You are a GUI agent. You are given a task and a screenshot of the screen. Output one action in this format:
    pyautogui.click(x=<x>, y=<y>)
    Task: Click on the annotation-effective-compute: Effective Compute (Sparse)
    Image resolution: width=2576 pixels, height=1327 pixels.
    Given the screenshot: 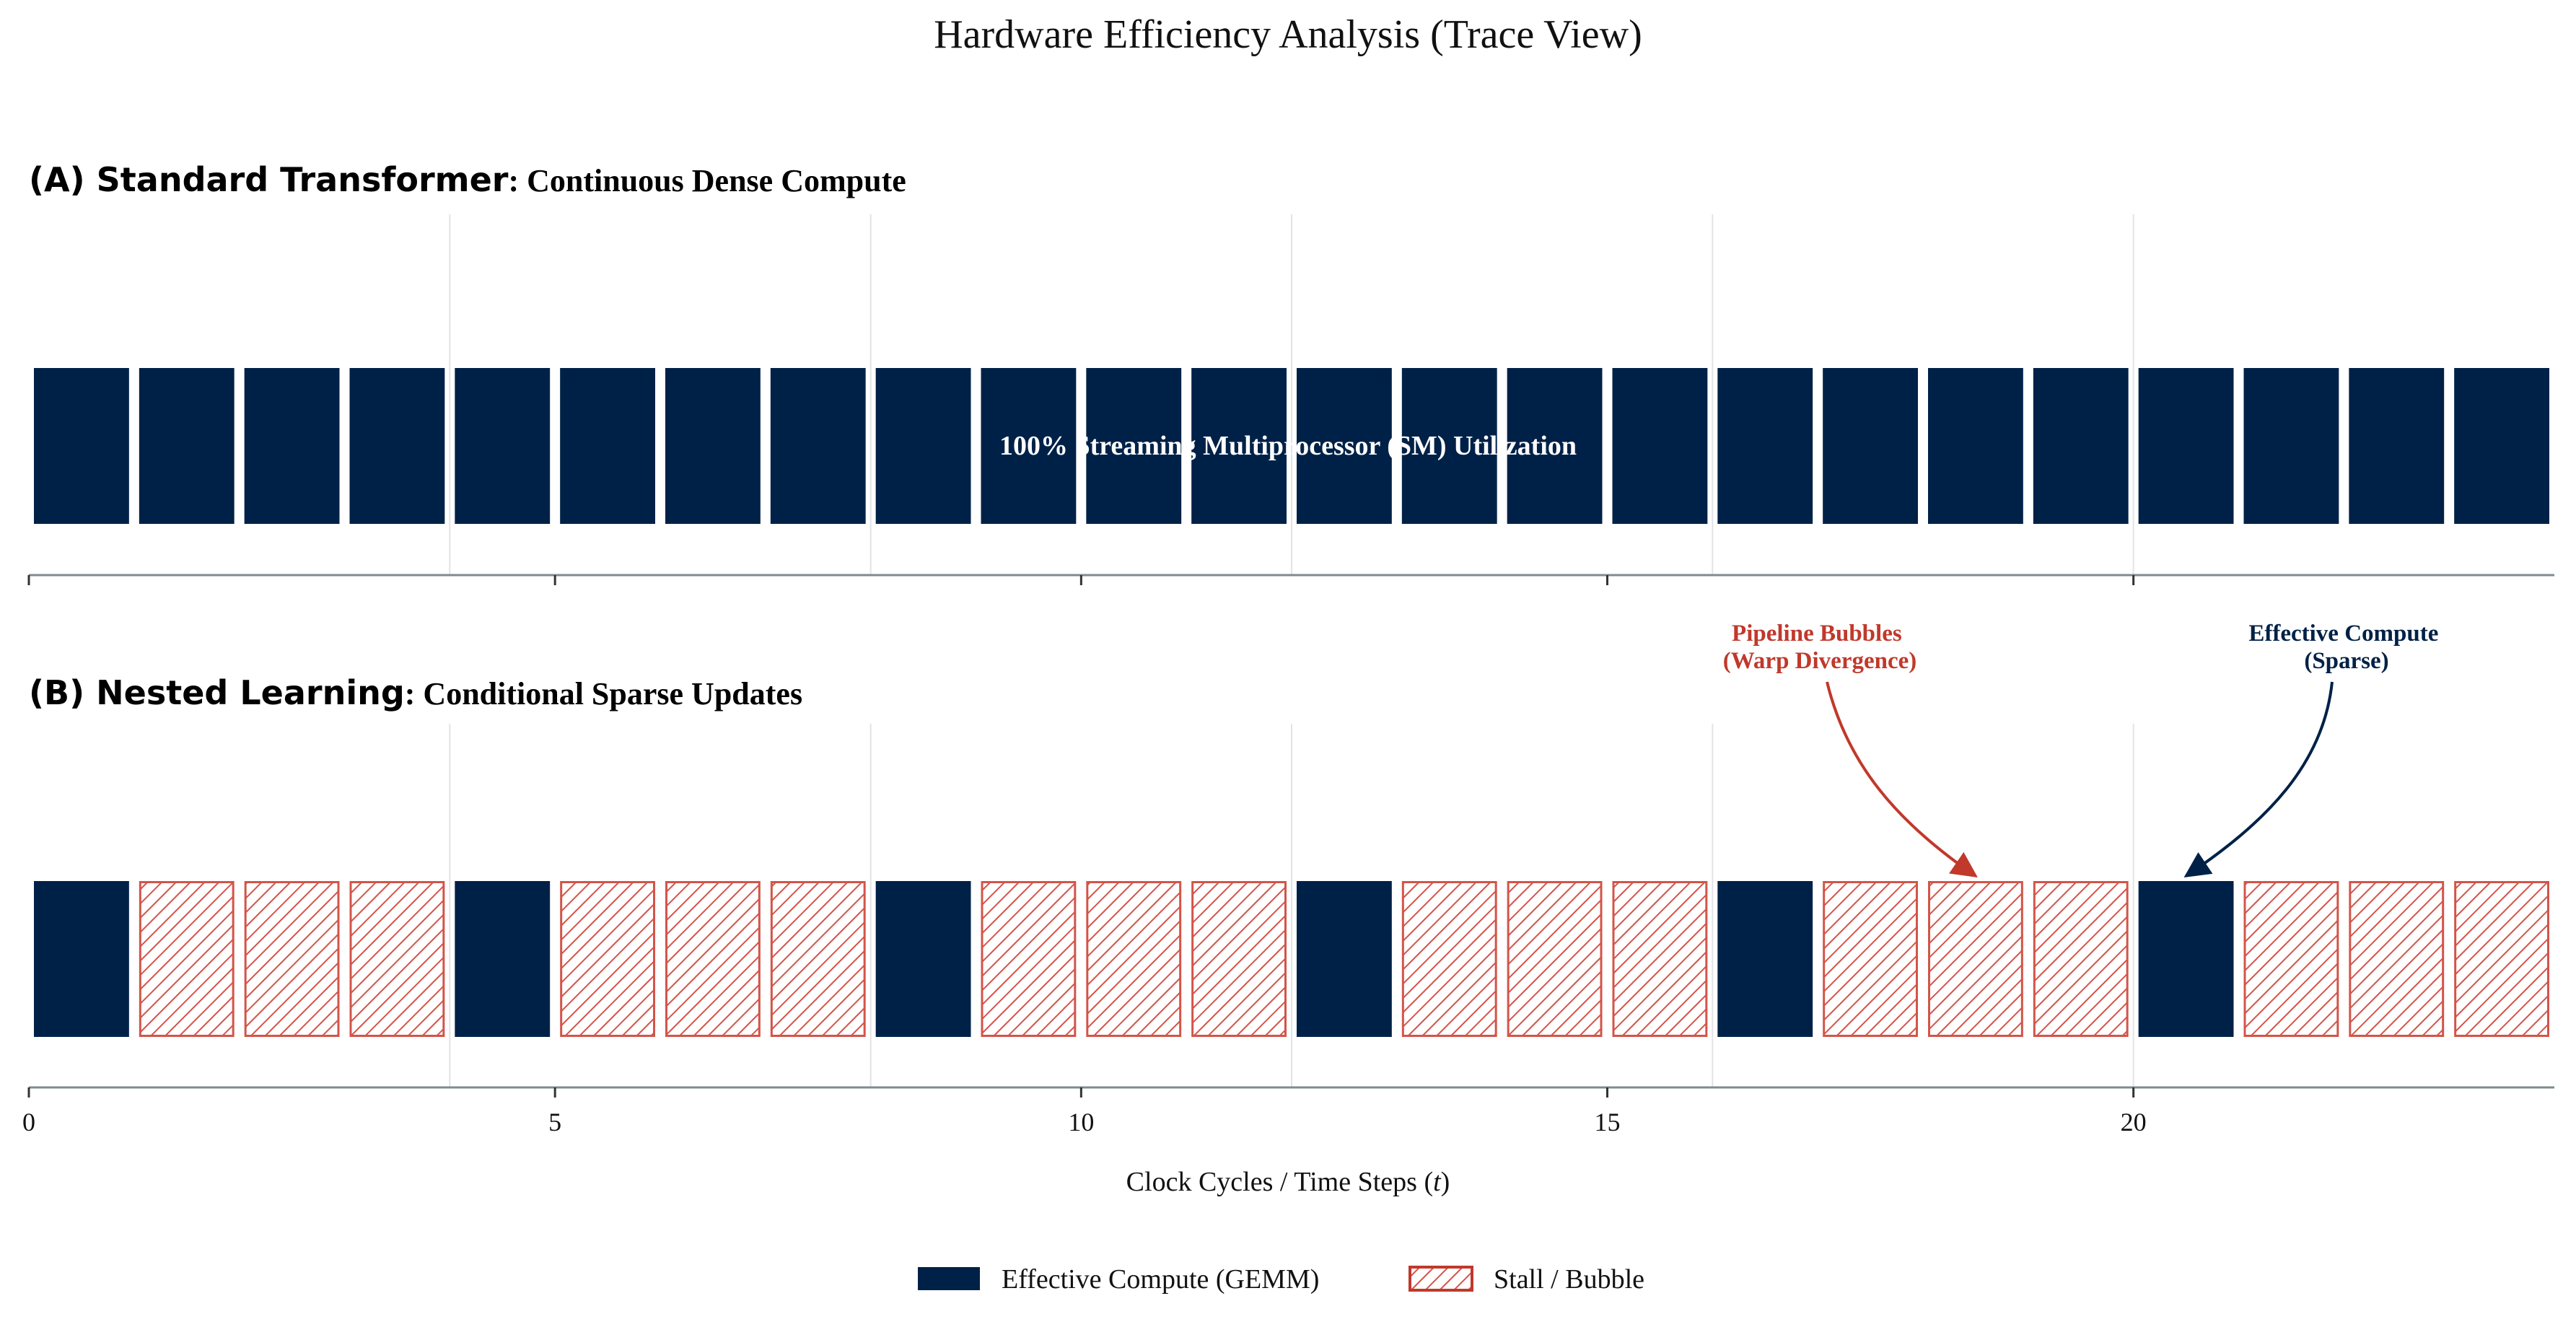 What is the action you would take?
    pyautogui.click(x=2313, y=749)
    